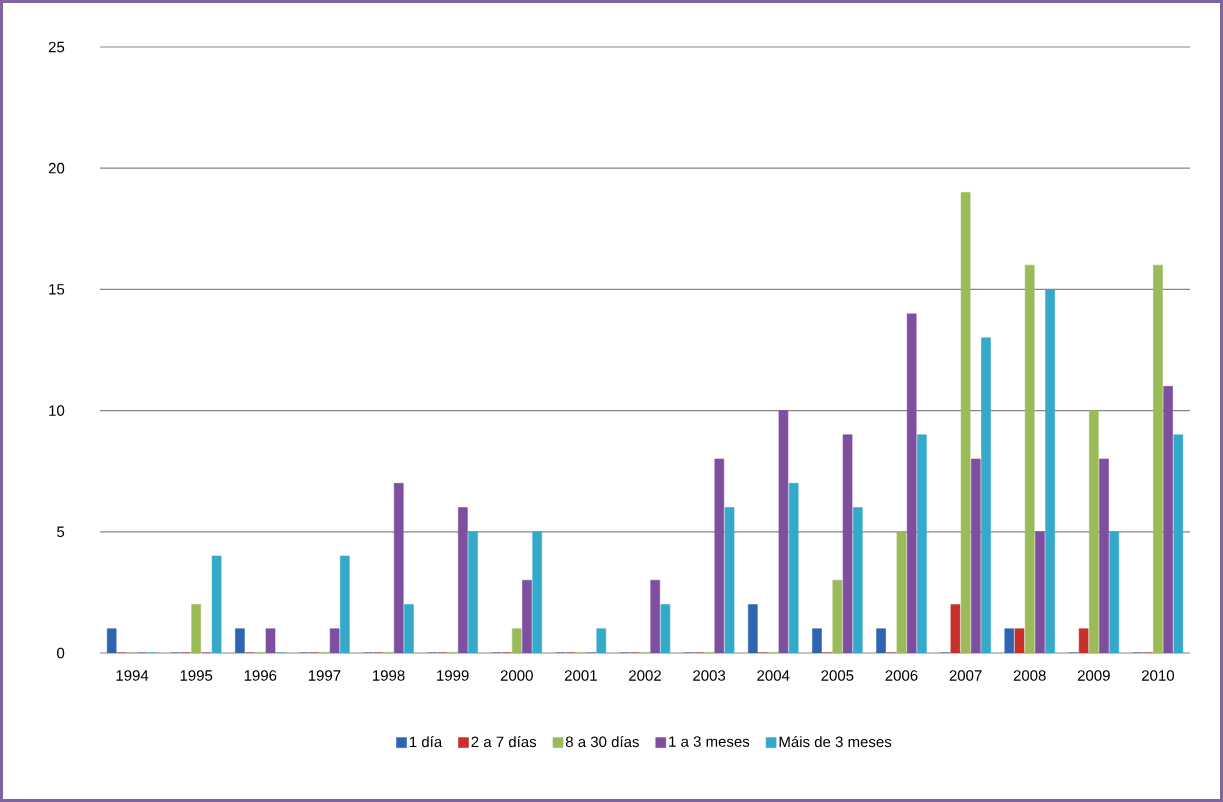 The width and height of the screenshot is (1223, 802). I want to click on x-tick-label: 1994, so click(132, 675).